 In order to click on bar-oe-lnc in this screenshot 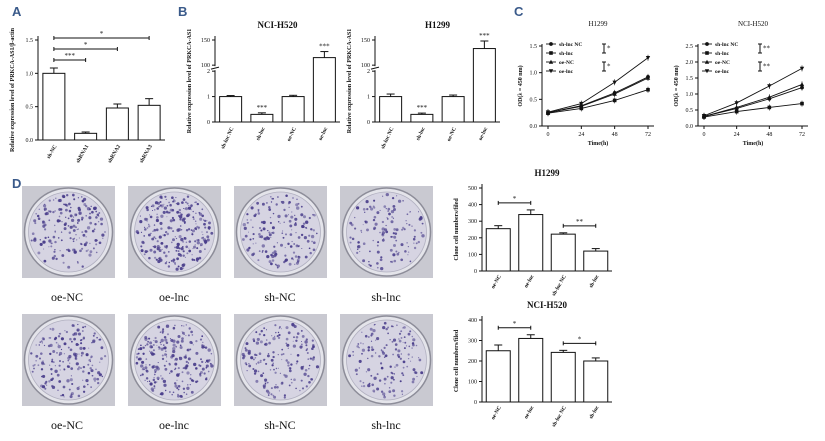, I will do `click(531, 370)`.